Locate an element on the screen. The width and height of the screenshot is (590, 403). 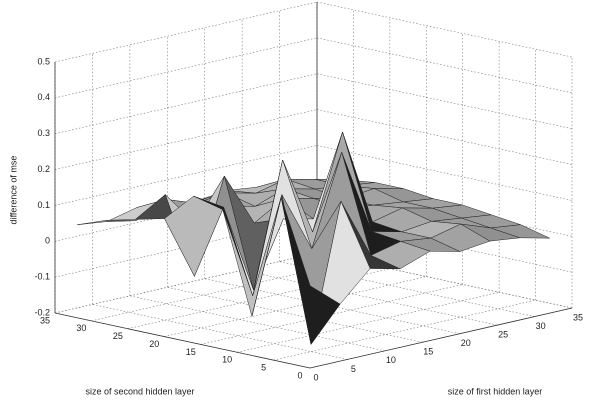
y-tick-label: 35 is located at coordinates (45, 320).